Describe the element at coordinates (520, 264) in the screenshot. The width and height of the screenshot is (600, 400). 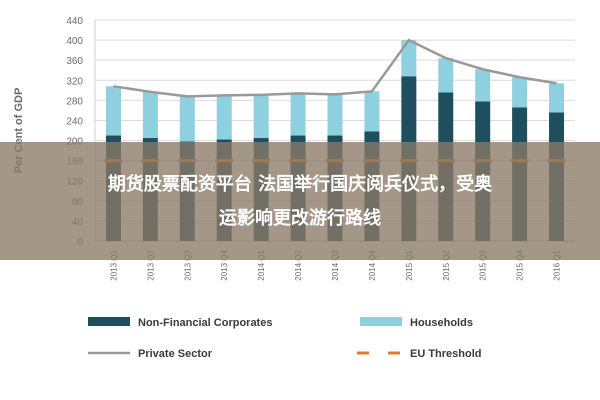
I see `x-tick-label: 2015 Q4` at that location.